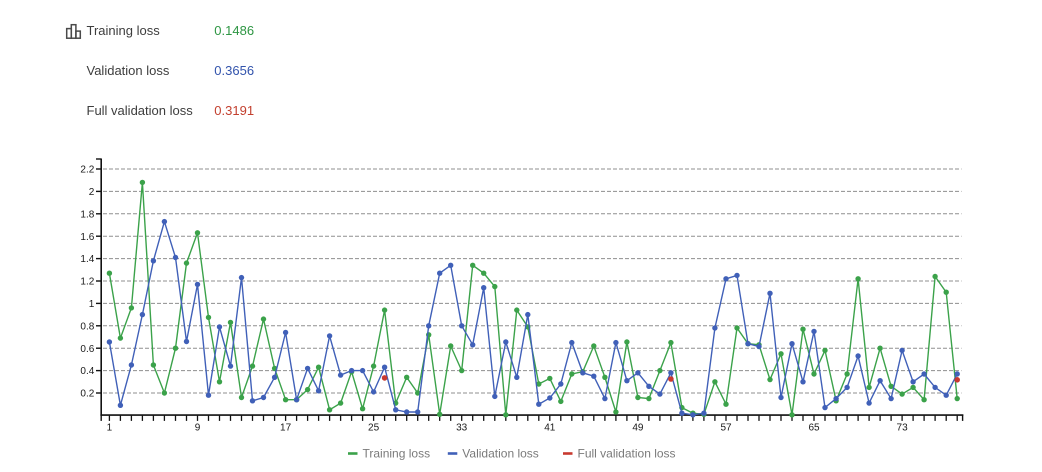 The image size is (1042, 472). I want to click on svg-text: 2, so click(92, 192).